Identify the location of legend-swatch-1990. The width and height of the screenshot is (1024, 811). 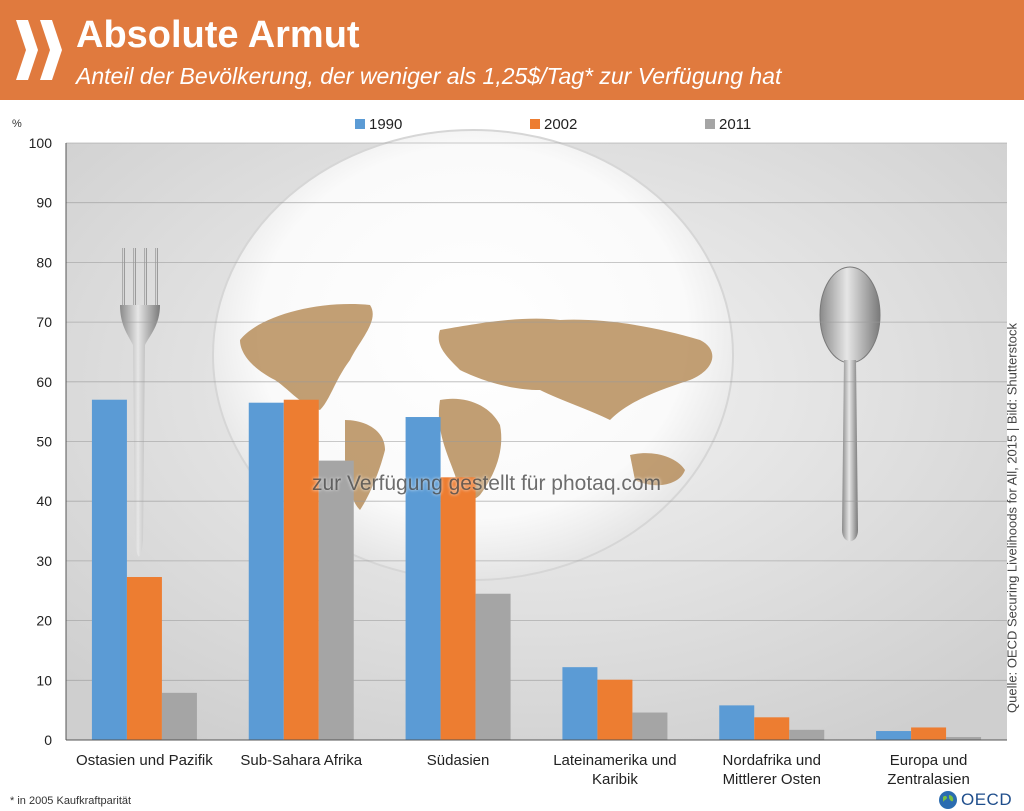
(360, 124).